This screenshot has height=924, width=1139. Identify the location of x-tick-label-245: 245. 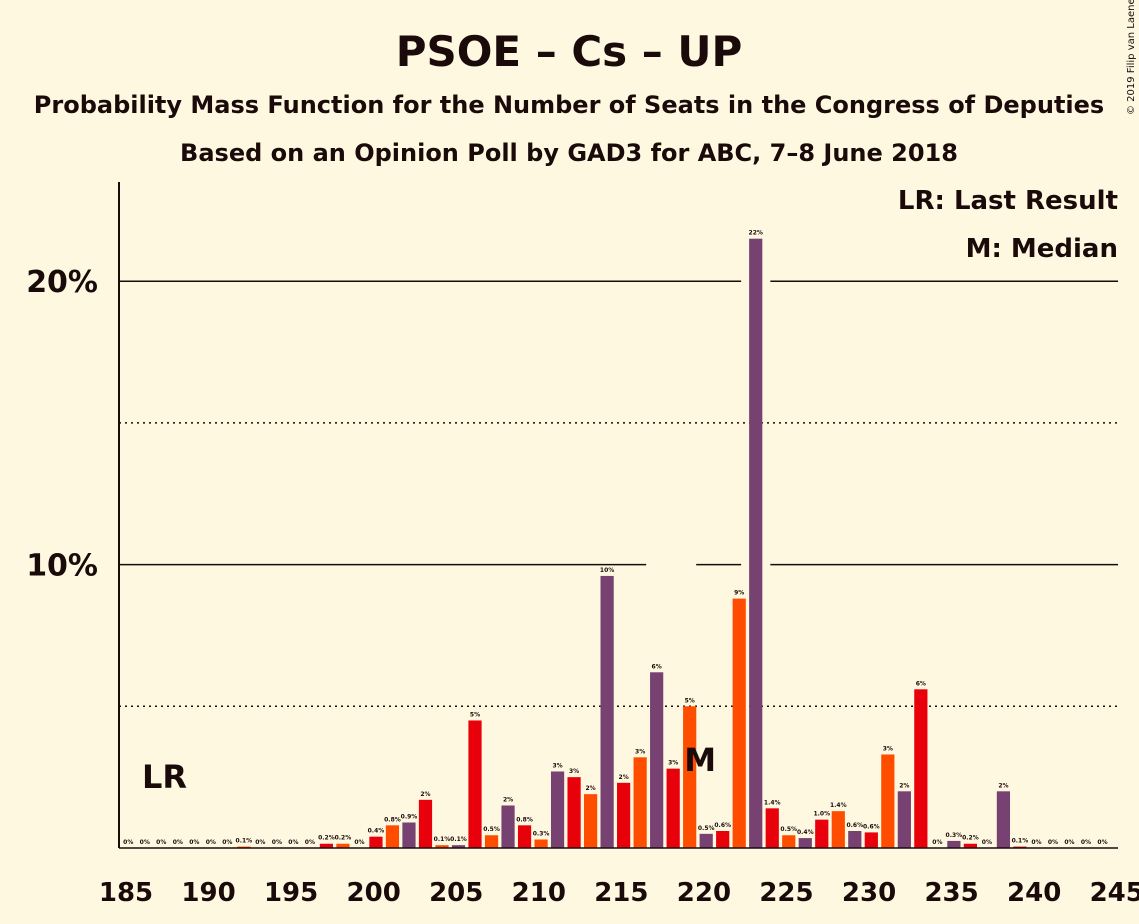
(1114, 893).